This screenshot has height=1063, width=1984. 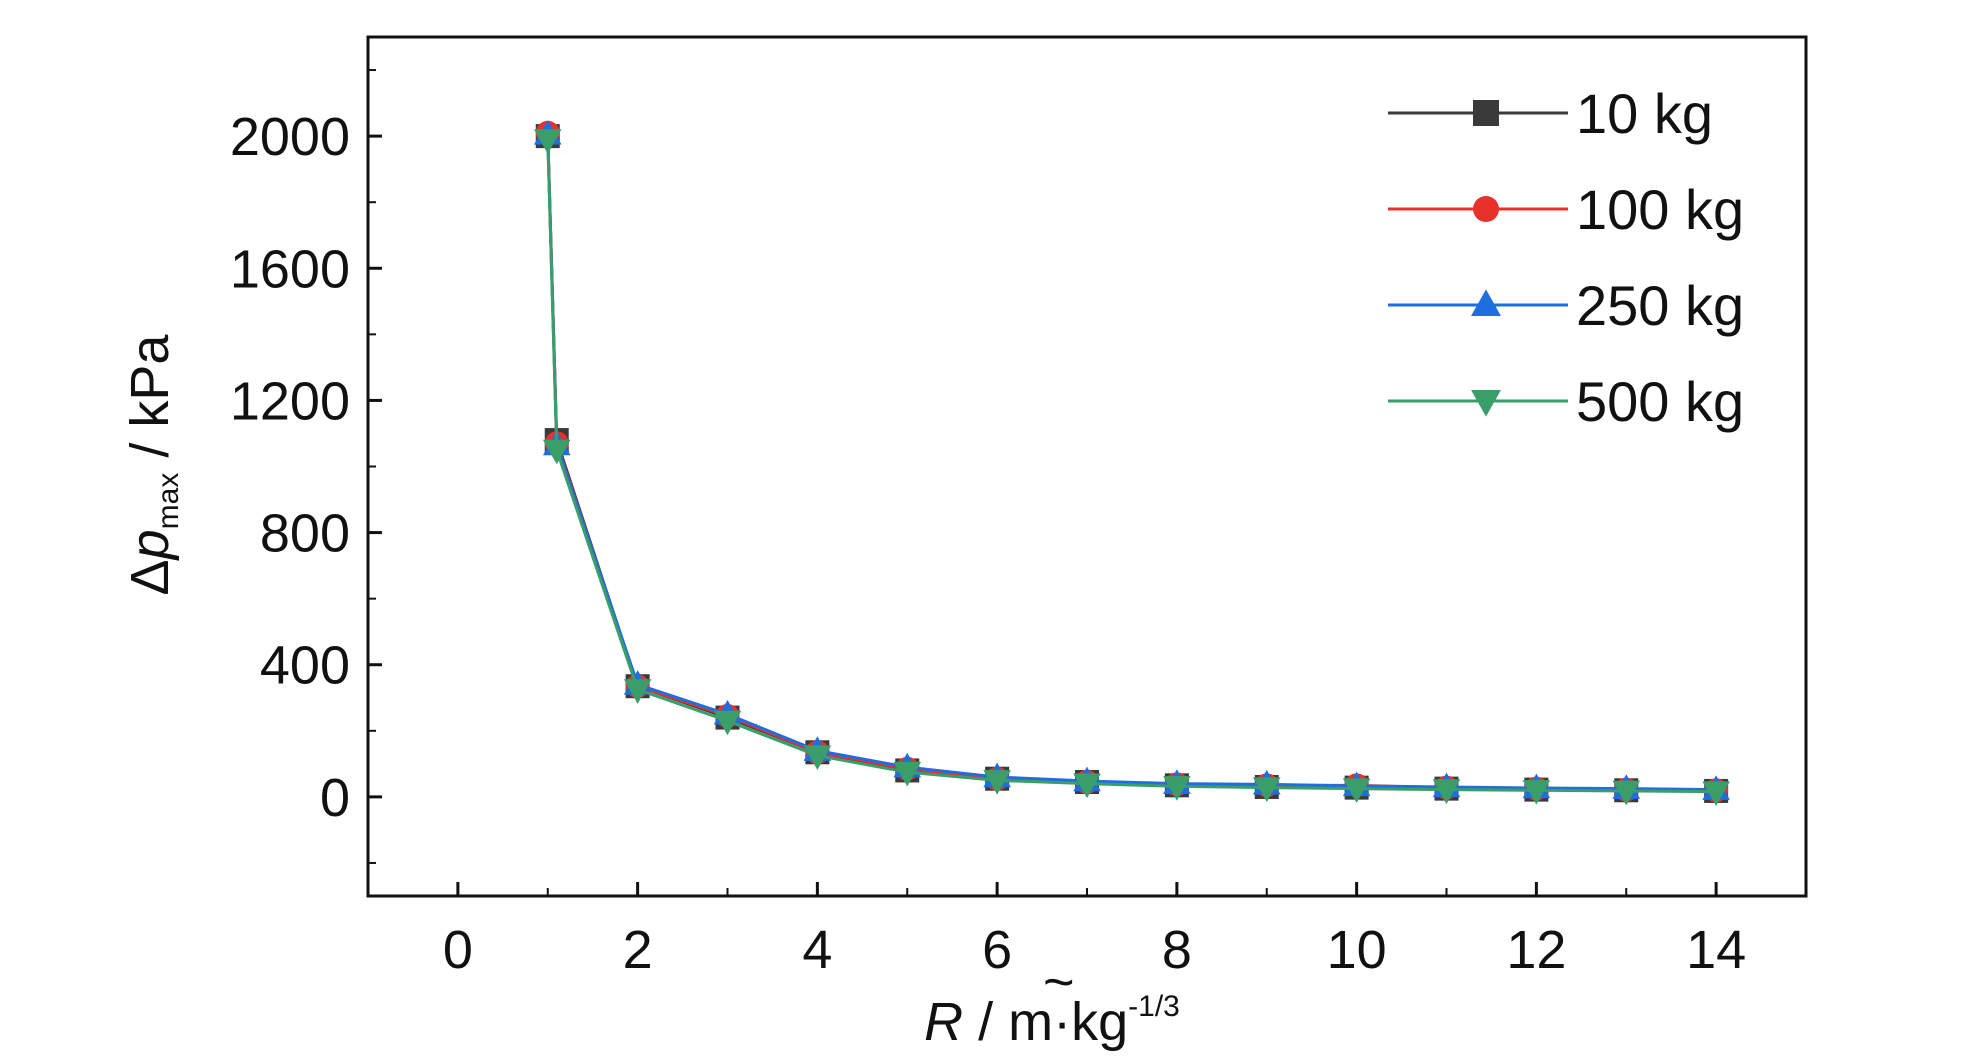 What do you see at coordinates (1566, 305) in the screenshot?
I see `legend-entry-2: 250 kg` at bounding box center [1566, 305].